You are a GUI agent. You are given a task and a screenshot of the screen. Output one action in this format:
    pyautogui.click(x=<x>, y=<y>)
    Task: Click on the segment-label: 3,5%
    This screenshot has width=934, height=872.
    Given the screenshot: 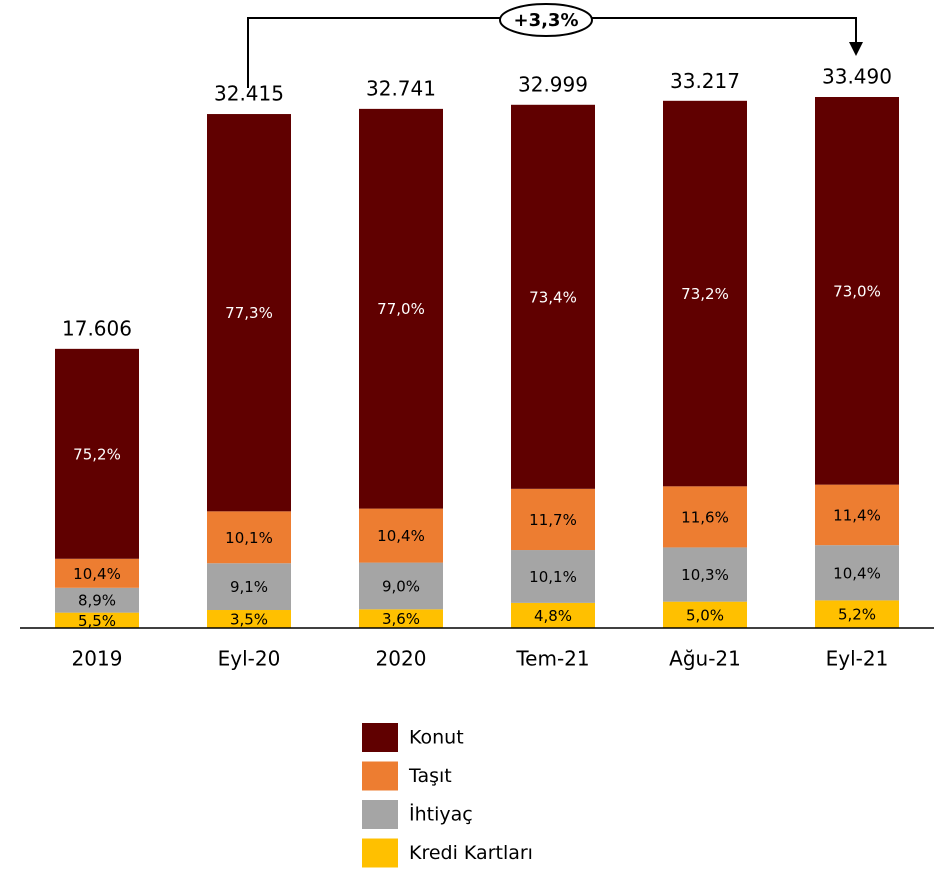 What is the action you would take?
    pyautogui.click(x=249, y=620)
    